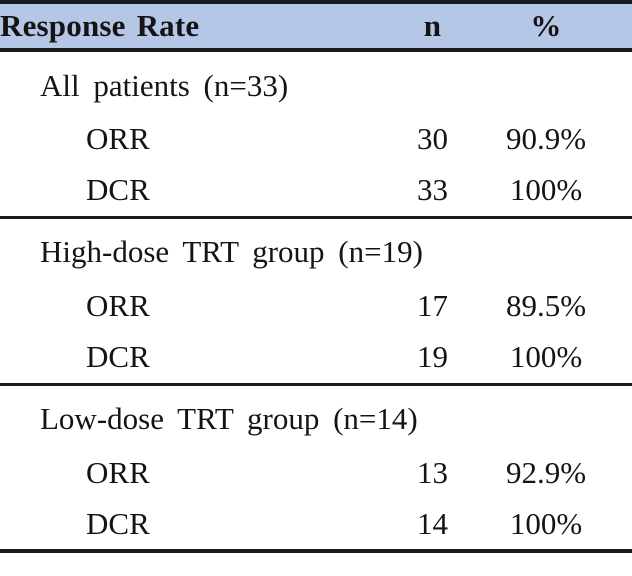  What do you see at coordinates (432, 305) in the screenshot?
I see `n-value: 17` at bounding box center [432, 305].